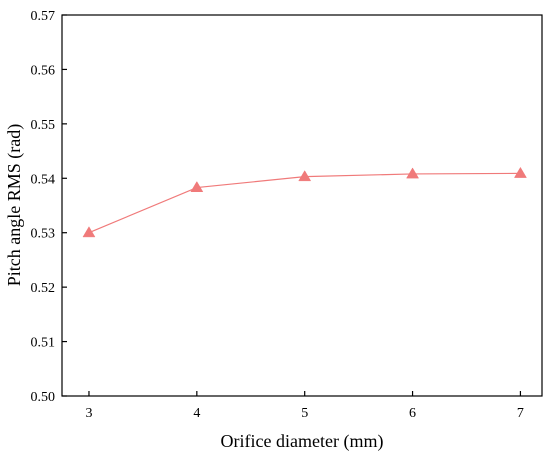  Describe the element at coordinates (302, 441) in the screenshot. I see `x-axis-title: Orifice diameter (mm)` at that location.